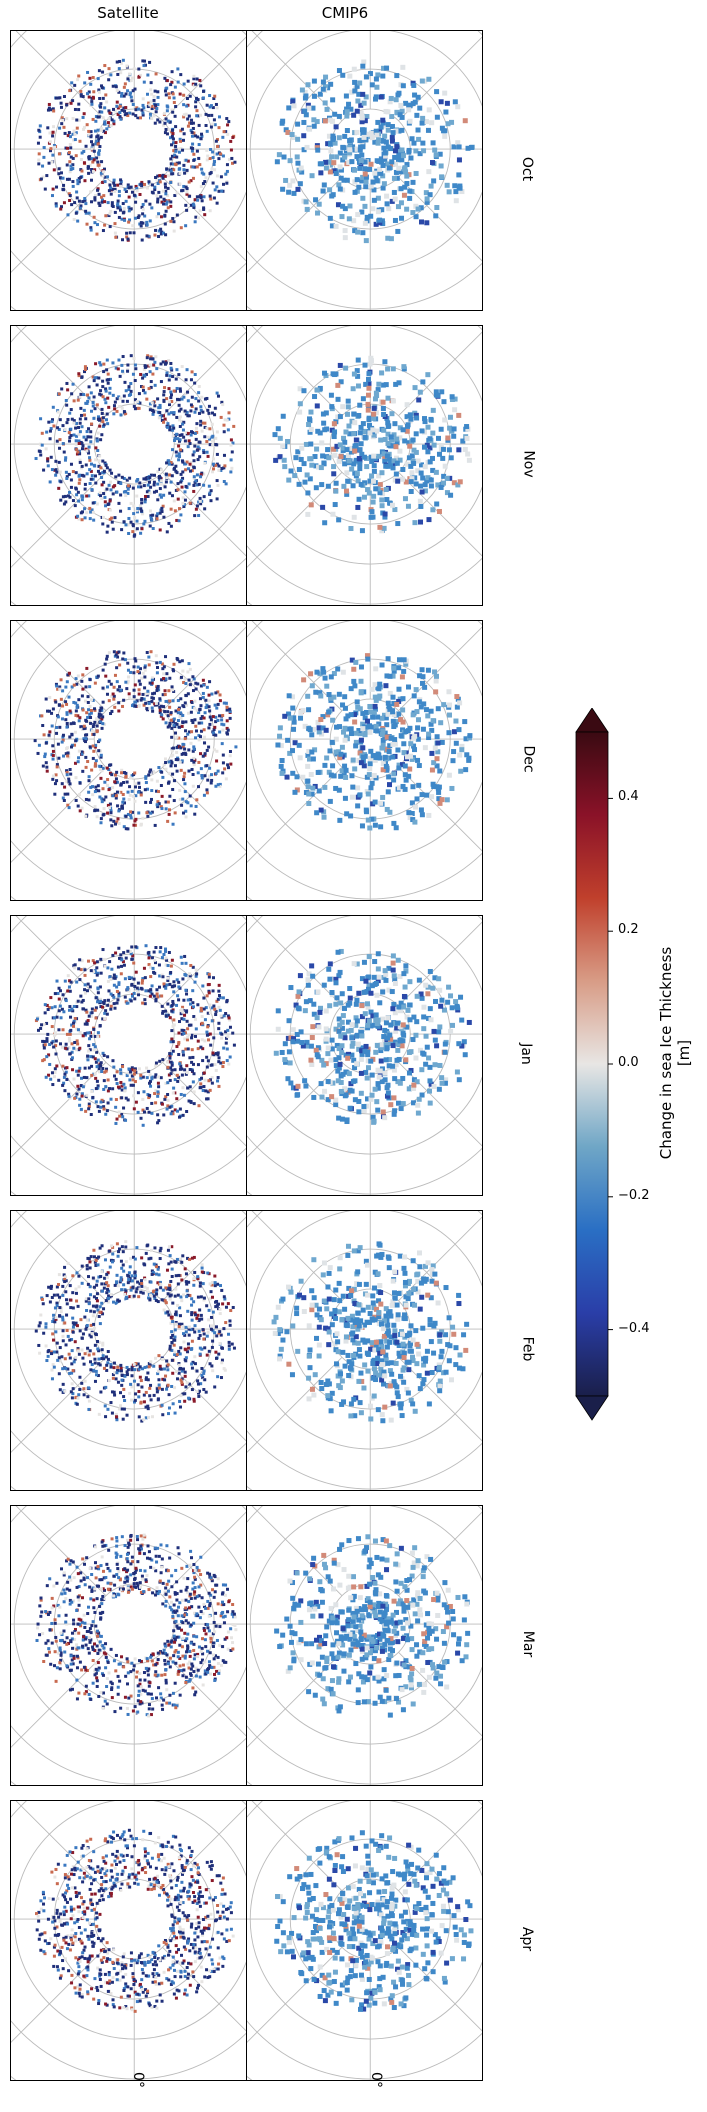  Describe the element at coordinates (364, 1645) in the screenshot. I see `map-panel-cmip6-mar` at that location.